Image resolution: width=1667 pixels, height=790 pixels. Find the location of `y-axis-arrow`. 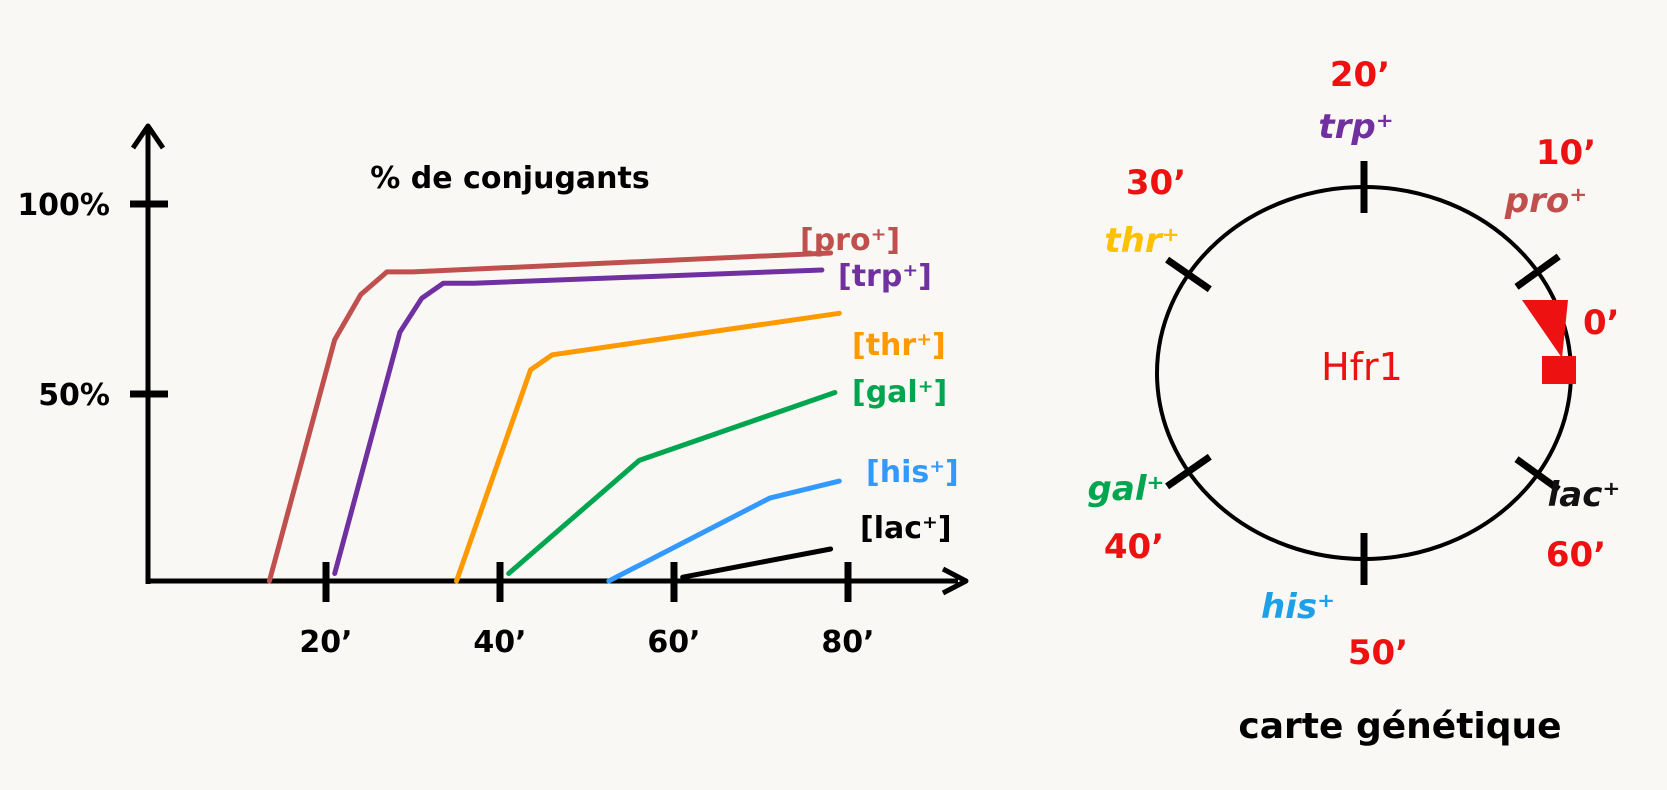

y-axis-arrow is located at coordinates (148, 136).